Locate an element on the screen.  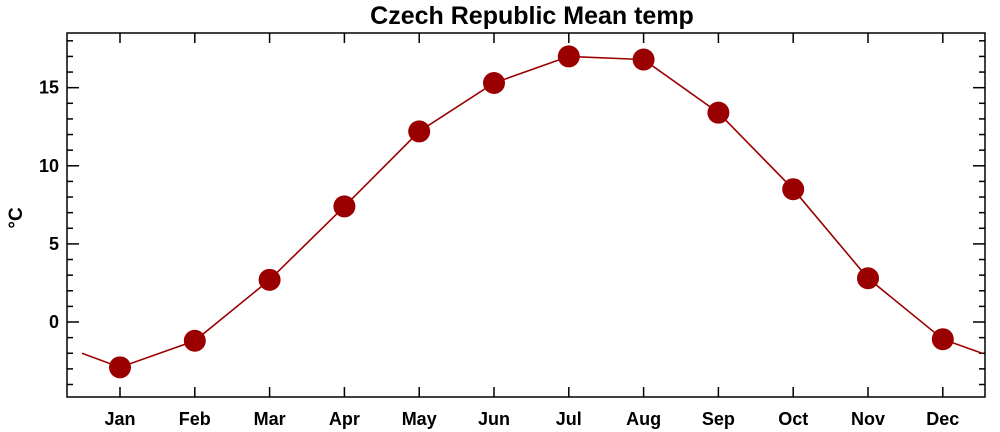
x-tick-label: Feb is located at coordinates (195, 419).